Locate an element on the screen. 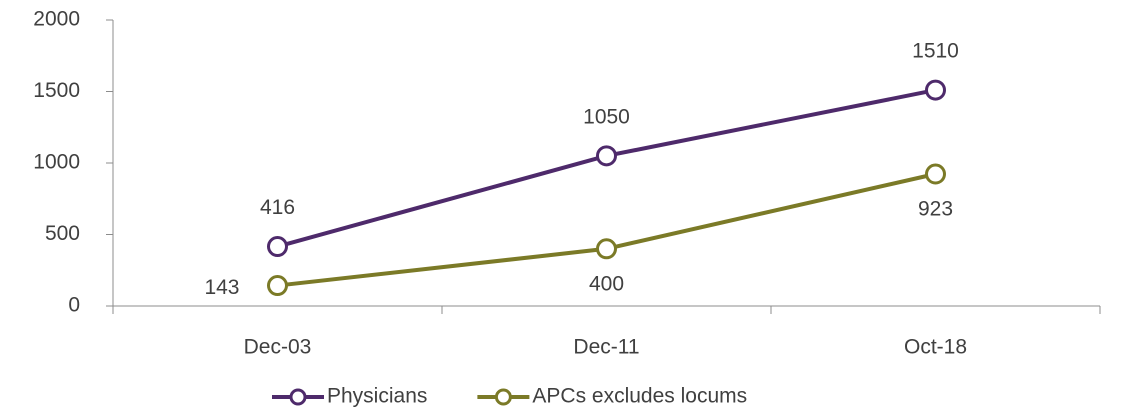 The height and width of the screenshot is (417, 1127). y-tick-label: 1500 is located at coordinates (56, 90).